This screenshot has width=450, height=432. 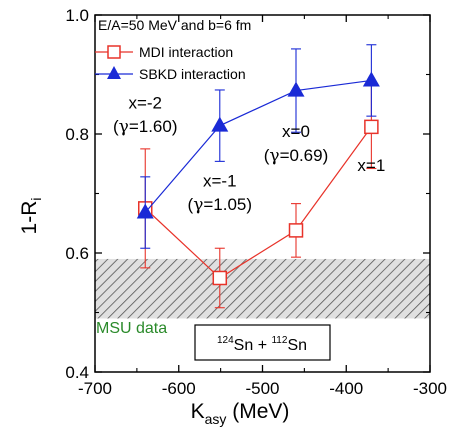 I want to click on reaction-label-frame, so click(x=262, y=342).